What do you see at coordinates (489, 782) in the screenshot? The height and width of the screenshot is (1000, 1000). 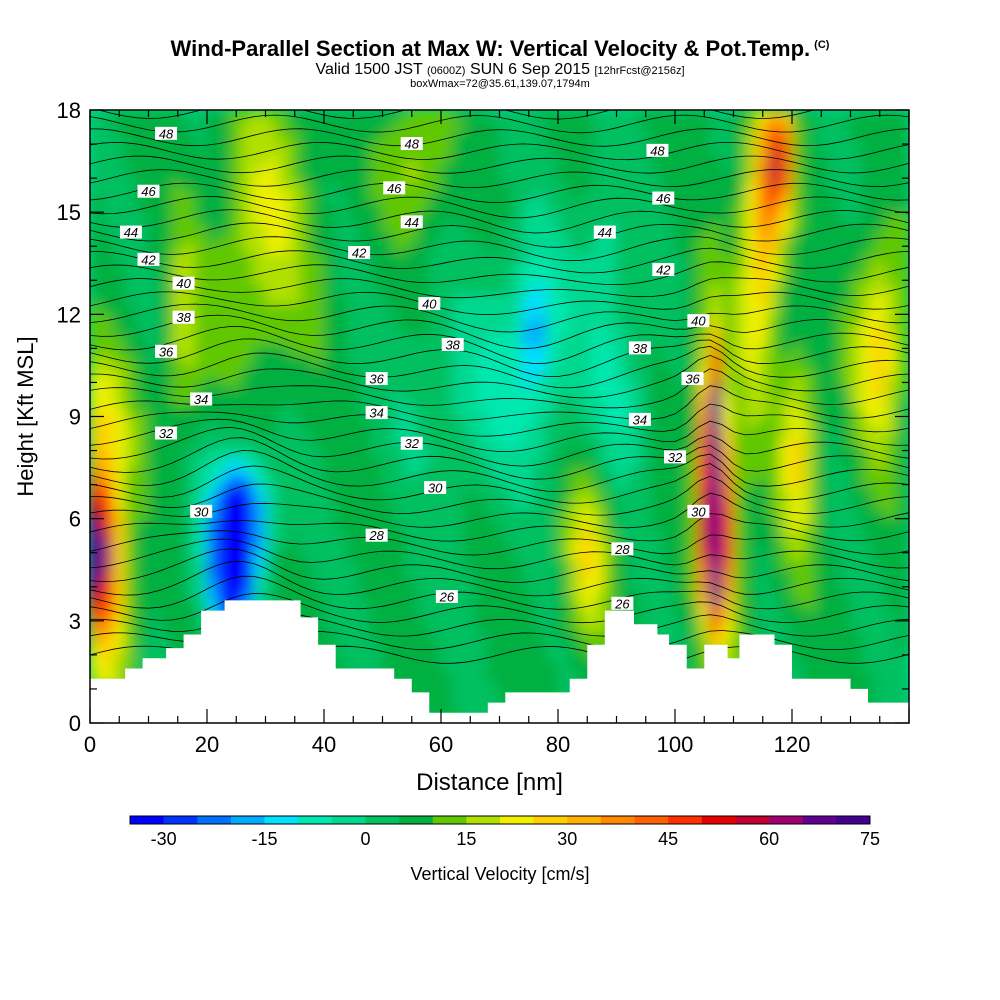 I see `x-axis-label: Distance [nm]` at bounding box center [489, 782].